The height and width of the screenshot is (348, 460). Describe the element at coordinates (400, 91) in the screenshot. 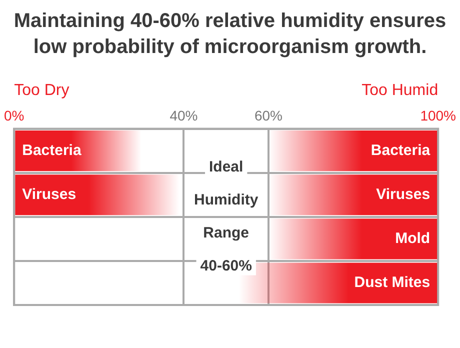

I see `series-label: Too Humid` at that location.